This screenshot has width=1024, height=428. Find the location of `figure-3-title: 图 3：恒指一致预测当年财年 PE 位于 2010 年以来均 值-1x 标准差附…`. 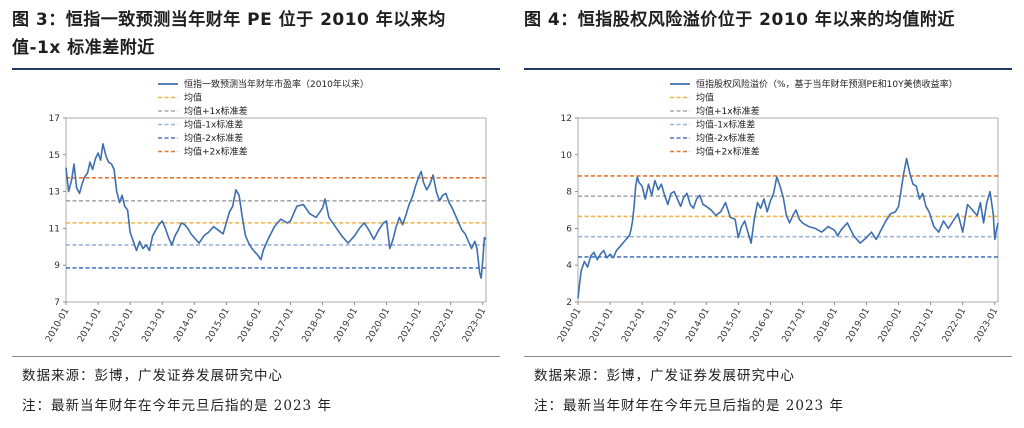

figure-3-title: 图 3：恒指一致预测当年财年 PE 位于 2010 年以来均 值-1x 标准差附… is located at coordinates (256, 34).